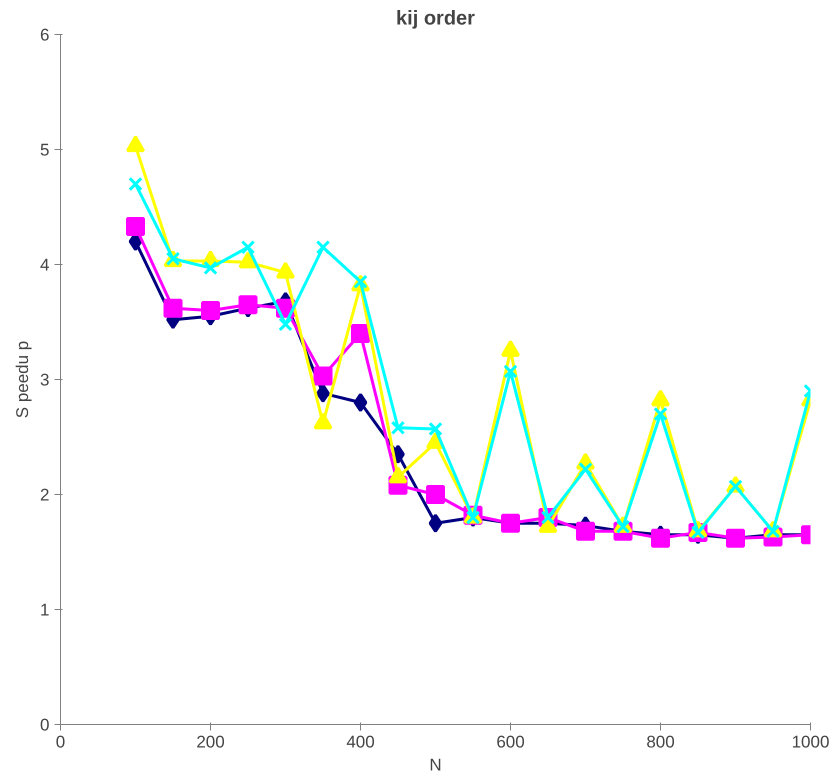 This screenshot has height=777, width=840. Describe the element at coordinates (510, 742) in the screenshot. I see `x-tick-label: 600` at that location.